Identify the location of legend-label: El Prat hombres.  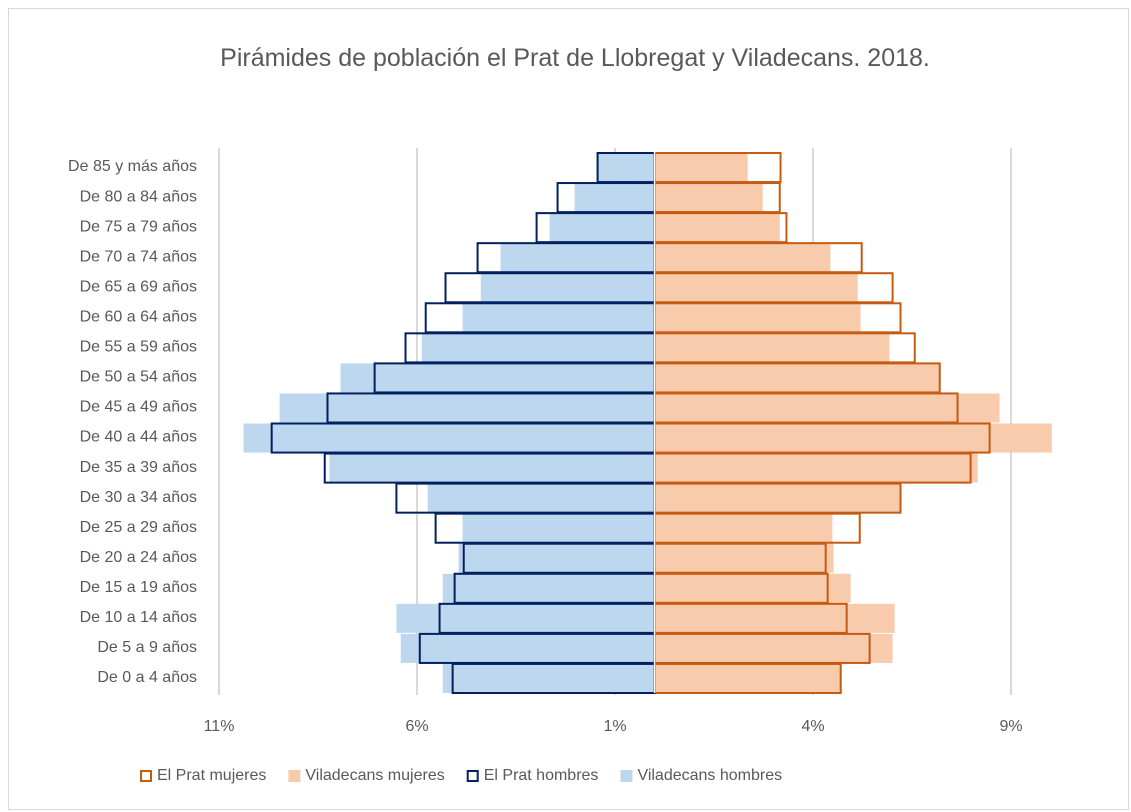
(541, 775).